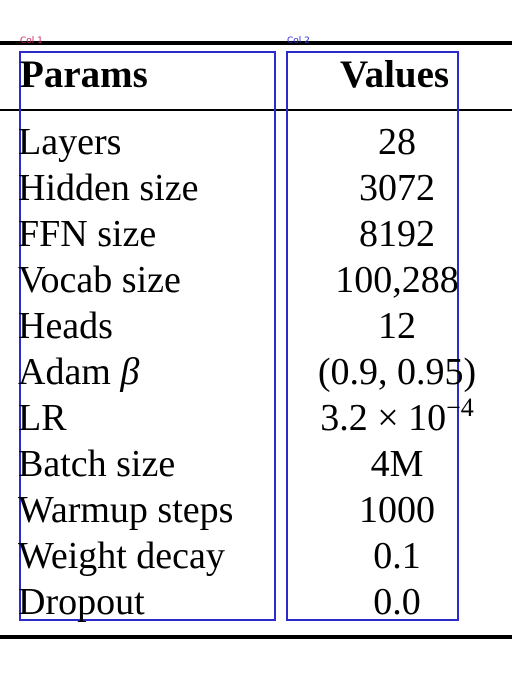 This screenshot has width=512, height=678. Describe the element at coordinates (256, 326) in the screenshot. I see `table-row: Heads 12` at that location.